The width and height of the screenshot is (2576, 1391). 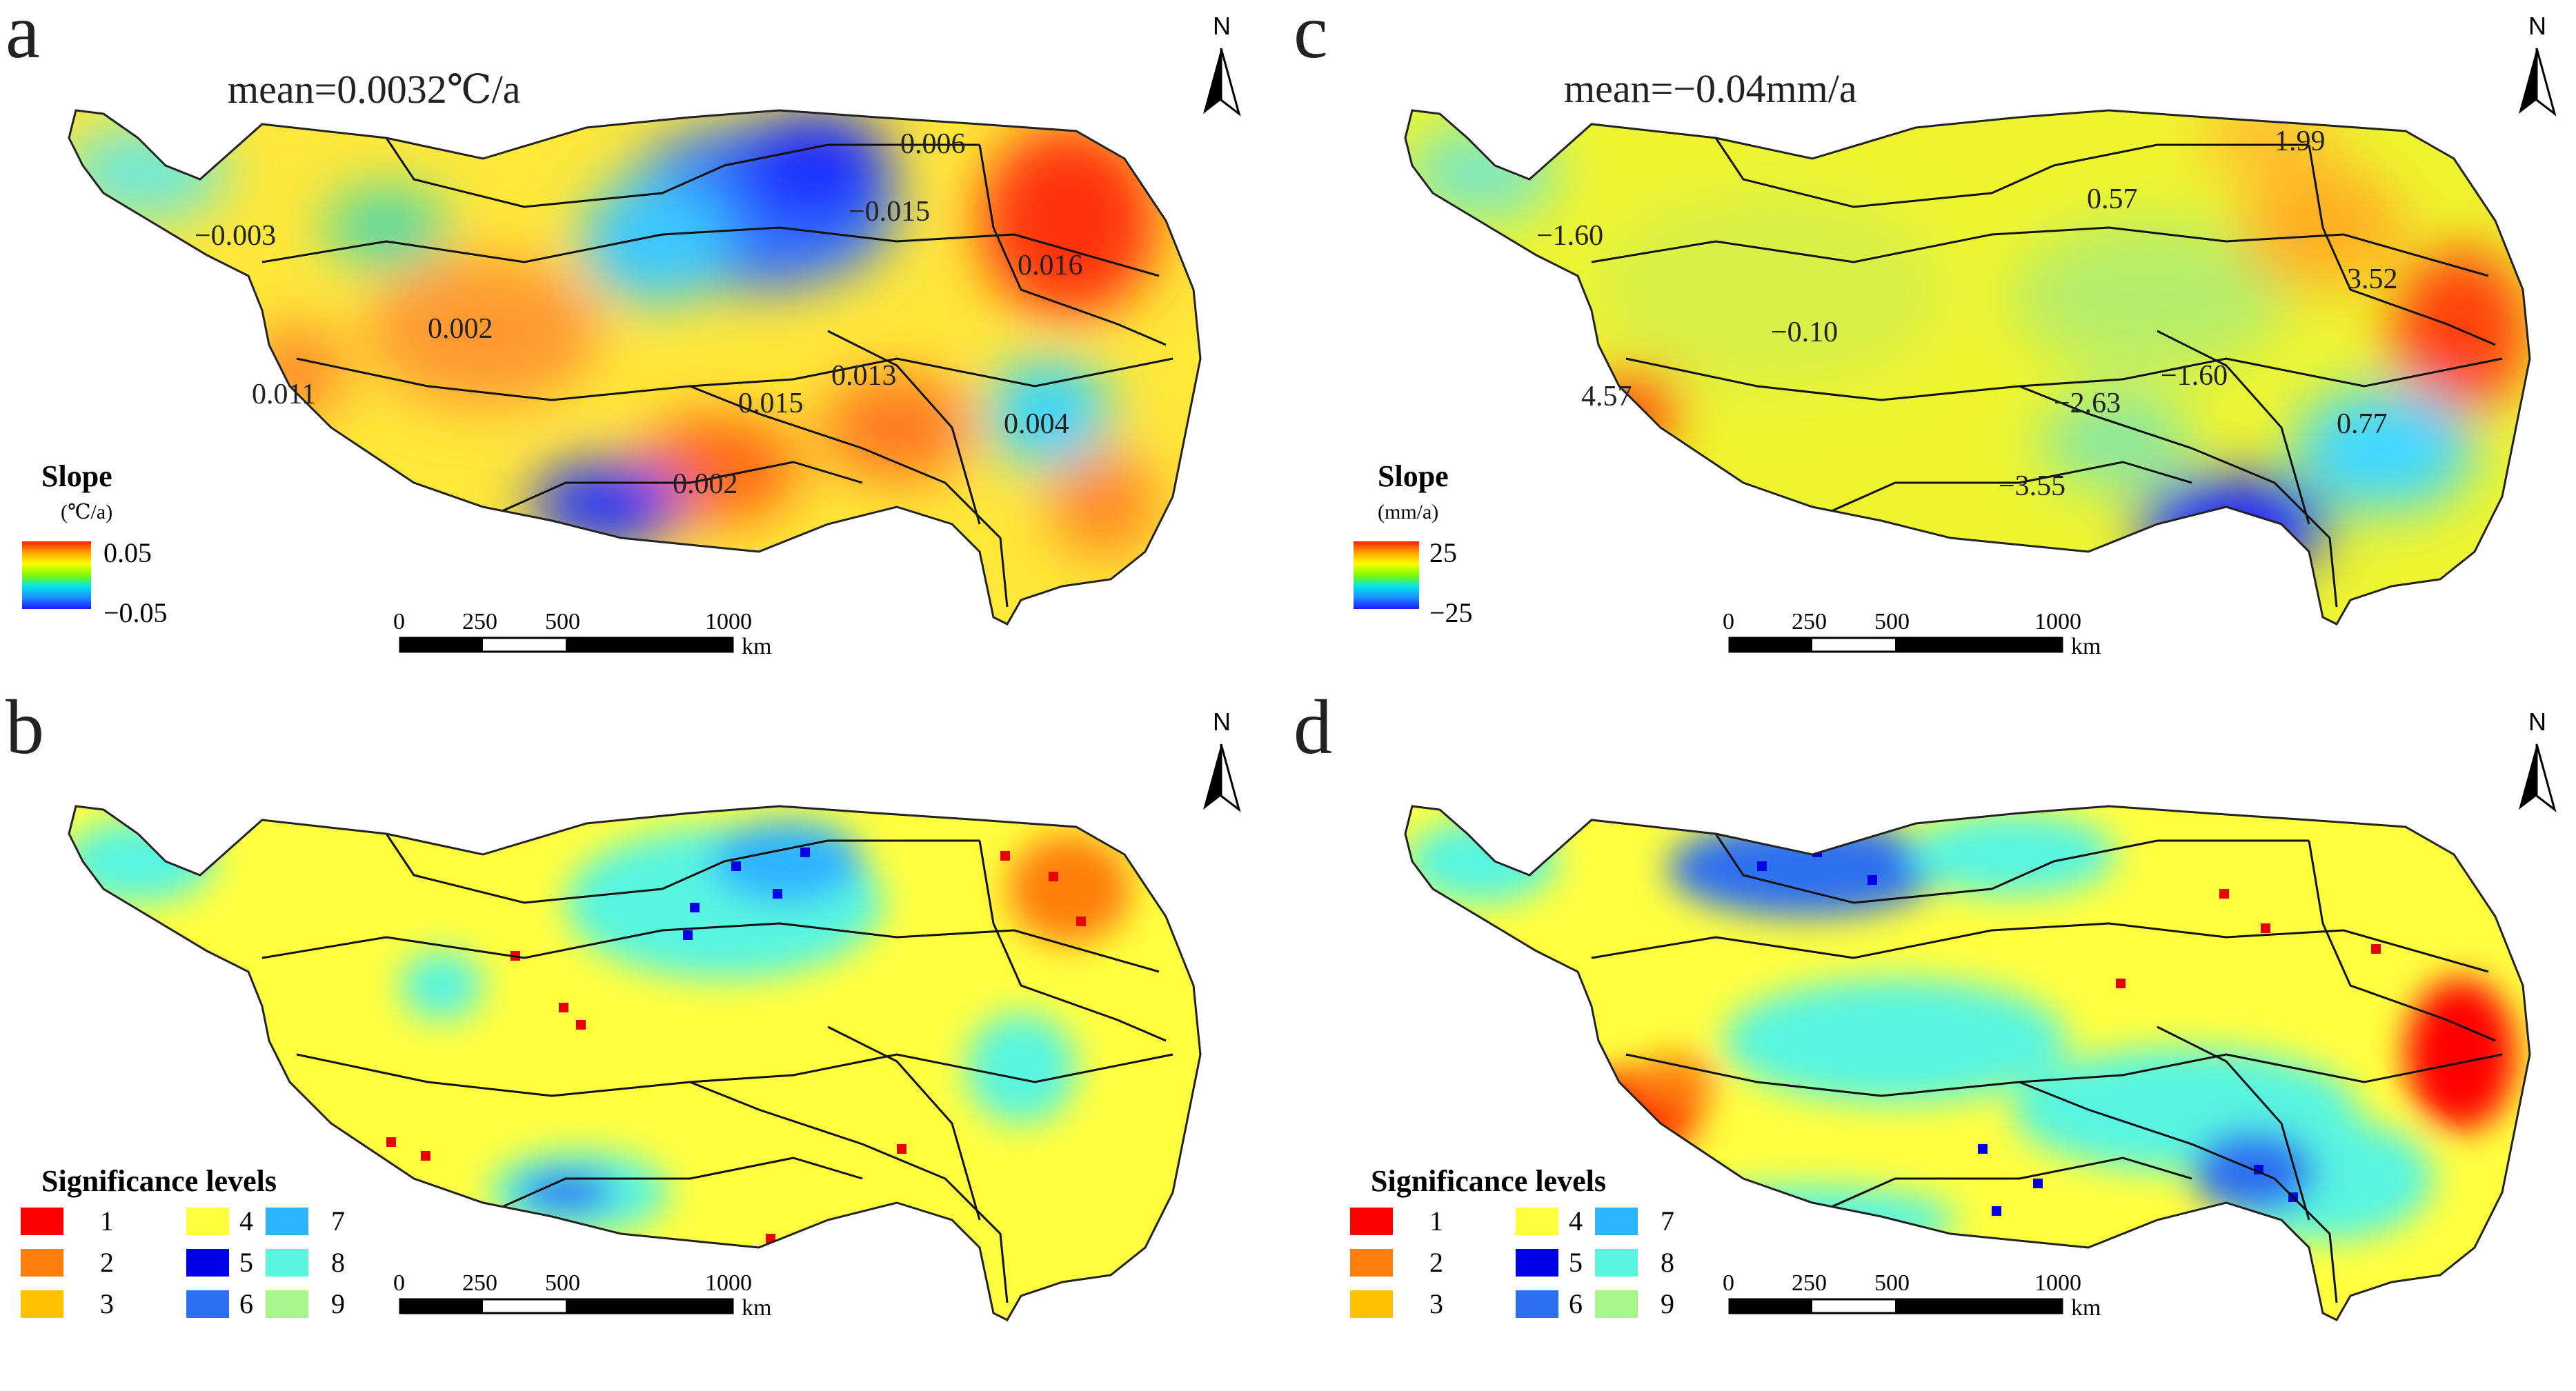 What do you see at coordinates (2087, 403) in the screenshot?
I see `annotation: −2.63` at bounding box center [2087, 403].